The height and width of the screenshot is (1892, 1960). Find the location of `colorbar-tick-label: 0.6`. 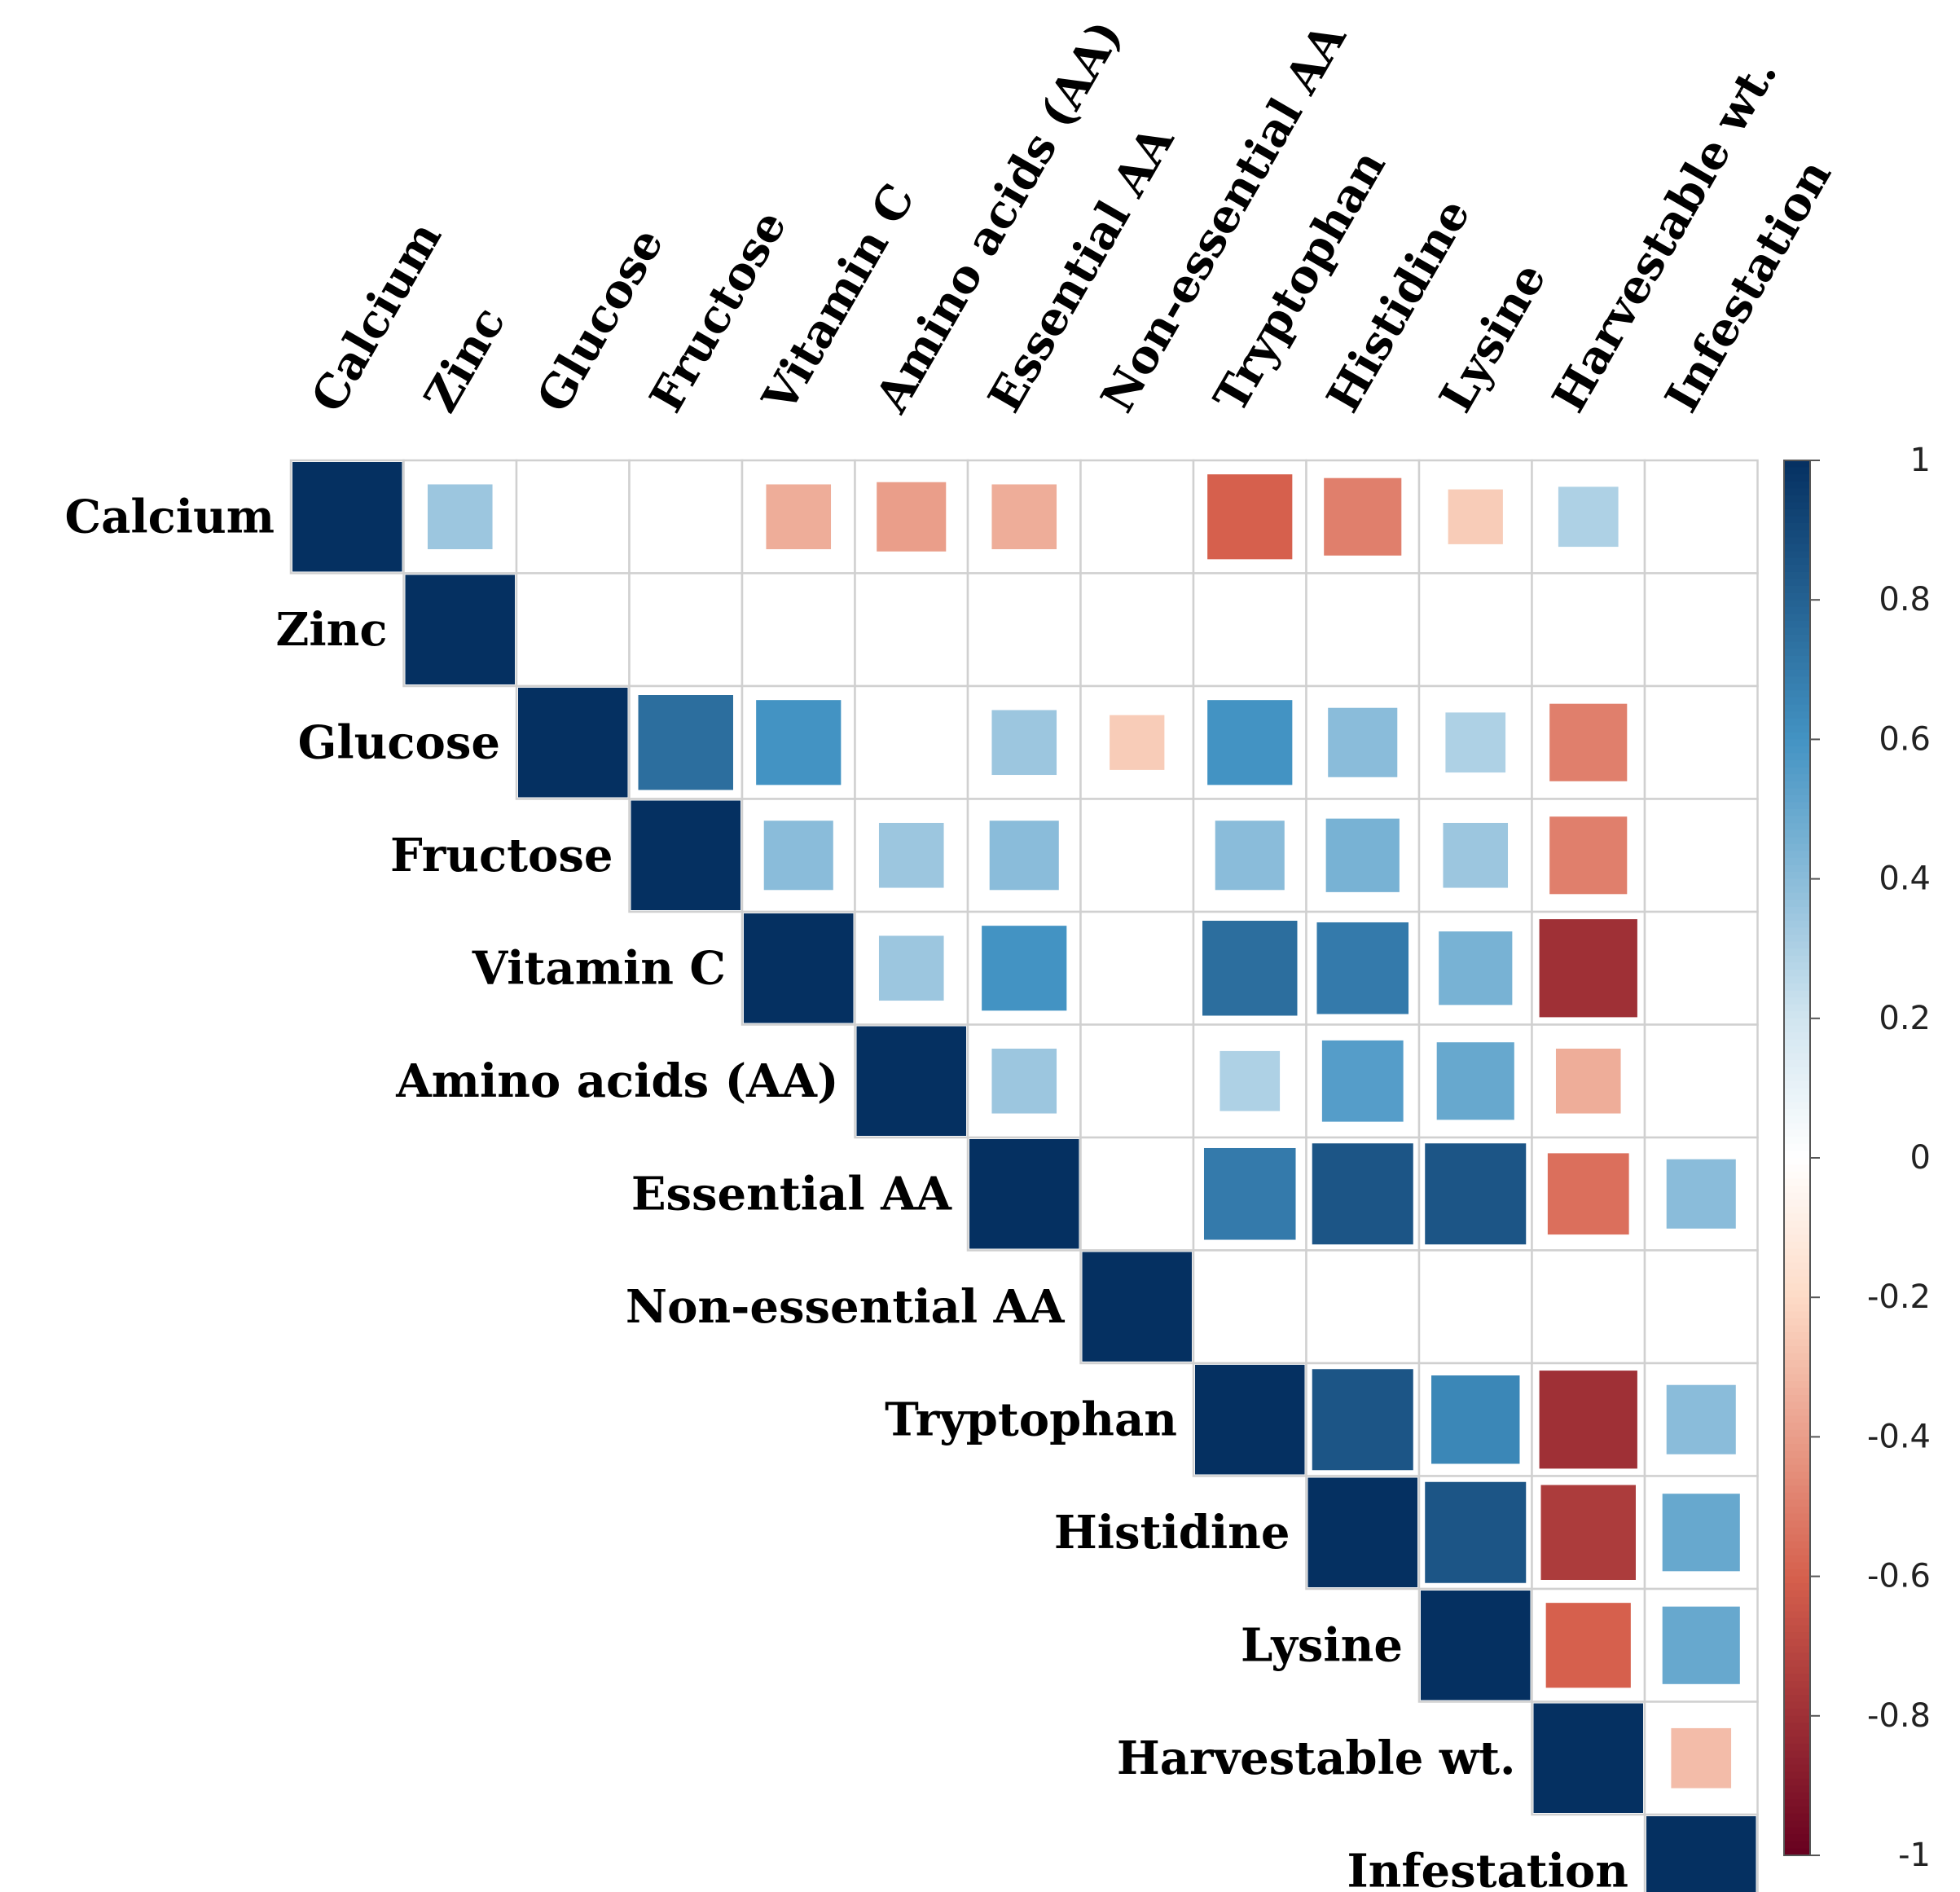

colorbar-tick-label: 0.6 is located at coordinates (1905, 739).